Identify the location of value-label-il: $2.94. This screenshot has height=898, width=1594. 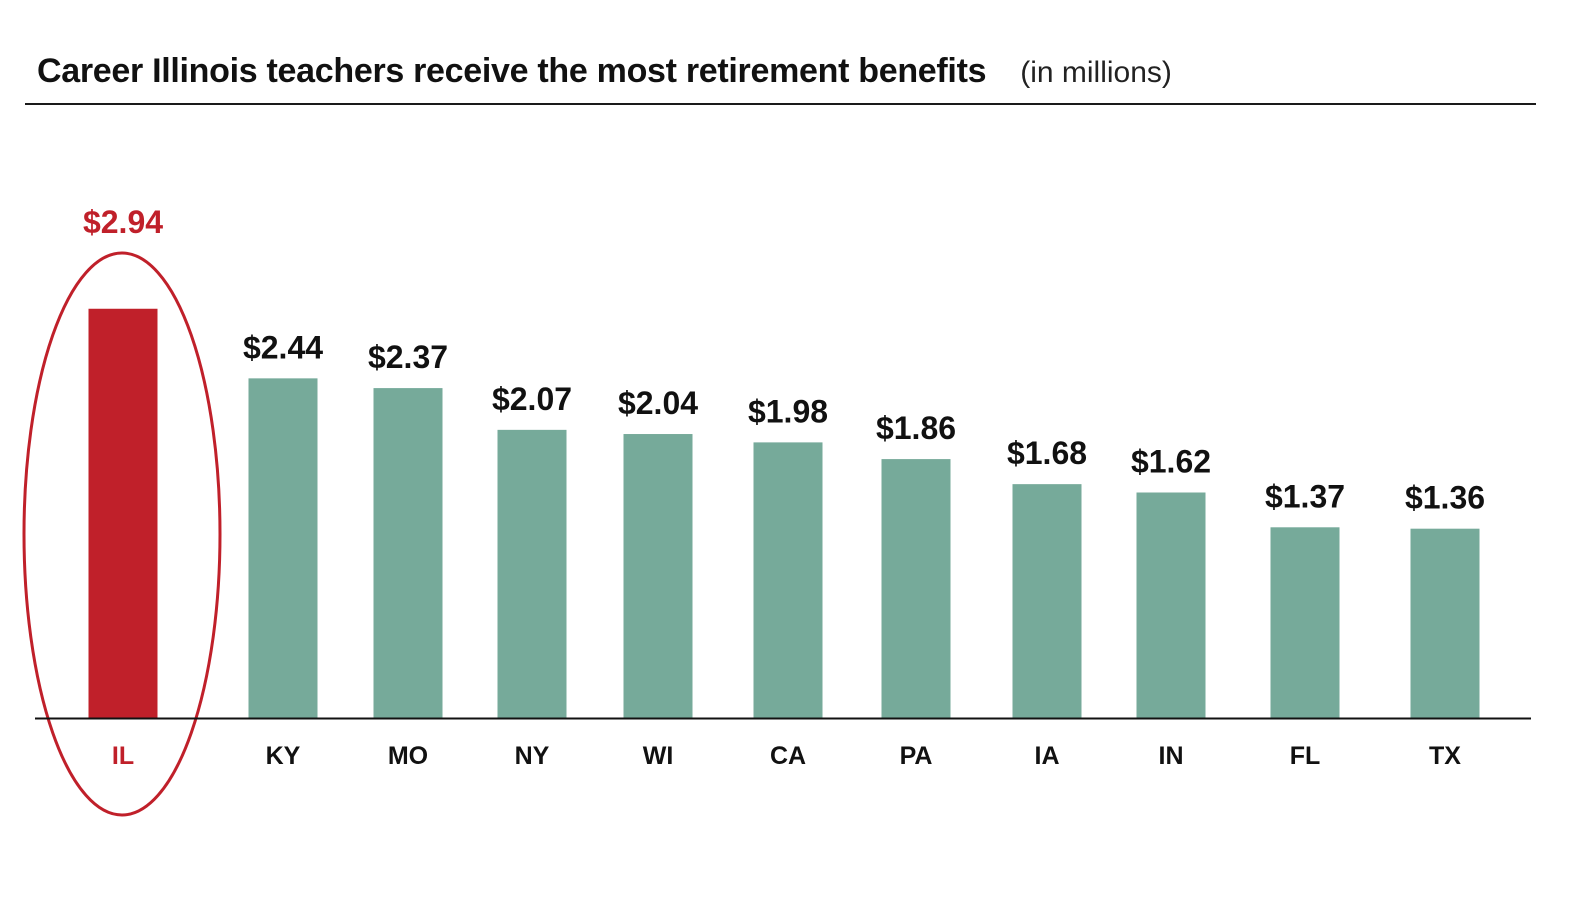
(123, 222).